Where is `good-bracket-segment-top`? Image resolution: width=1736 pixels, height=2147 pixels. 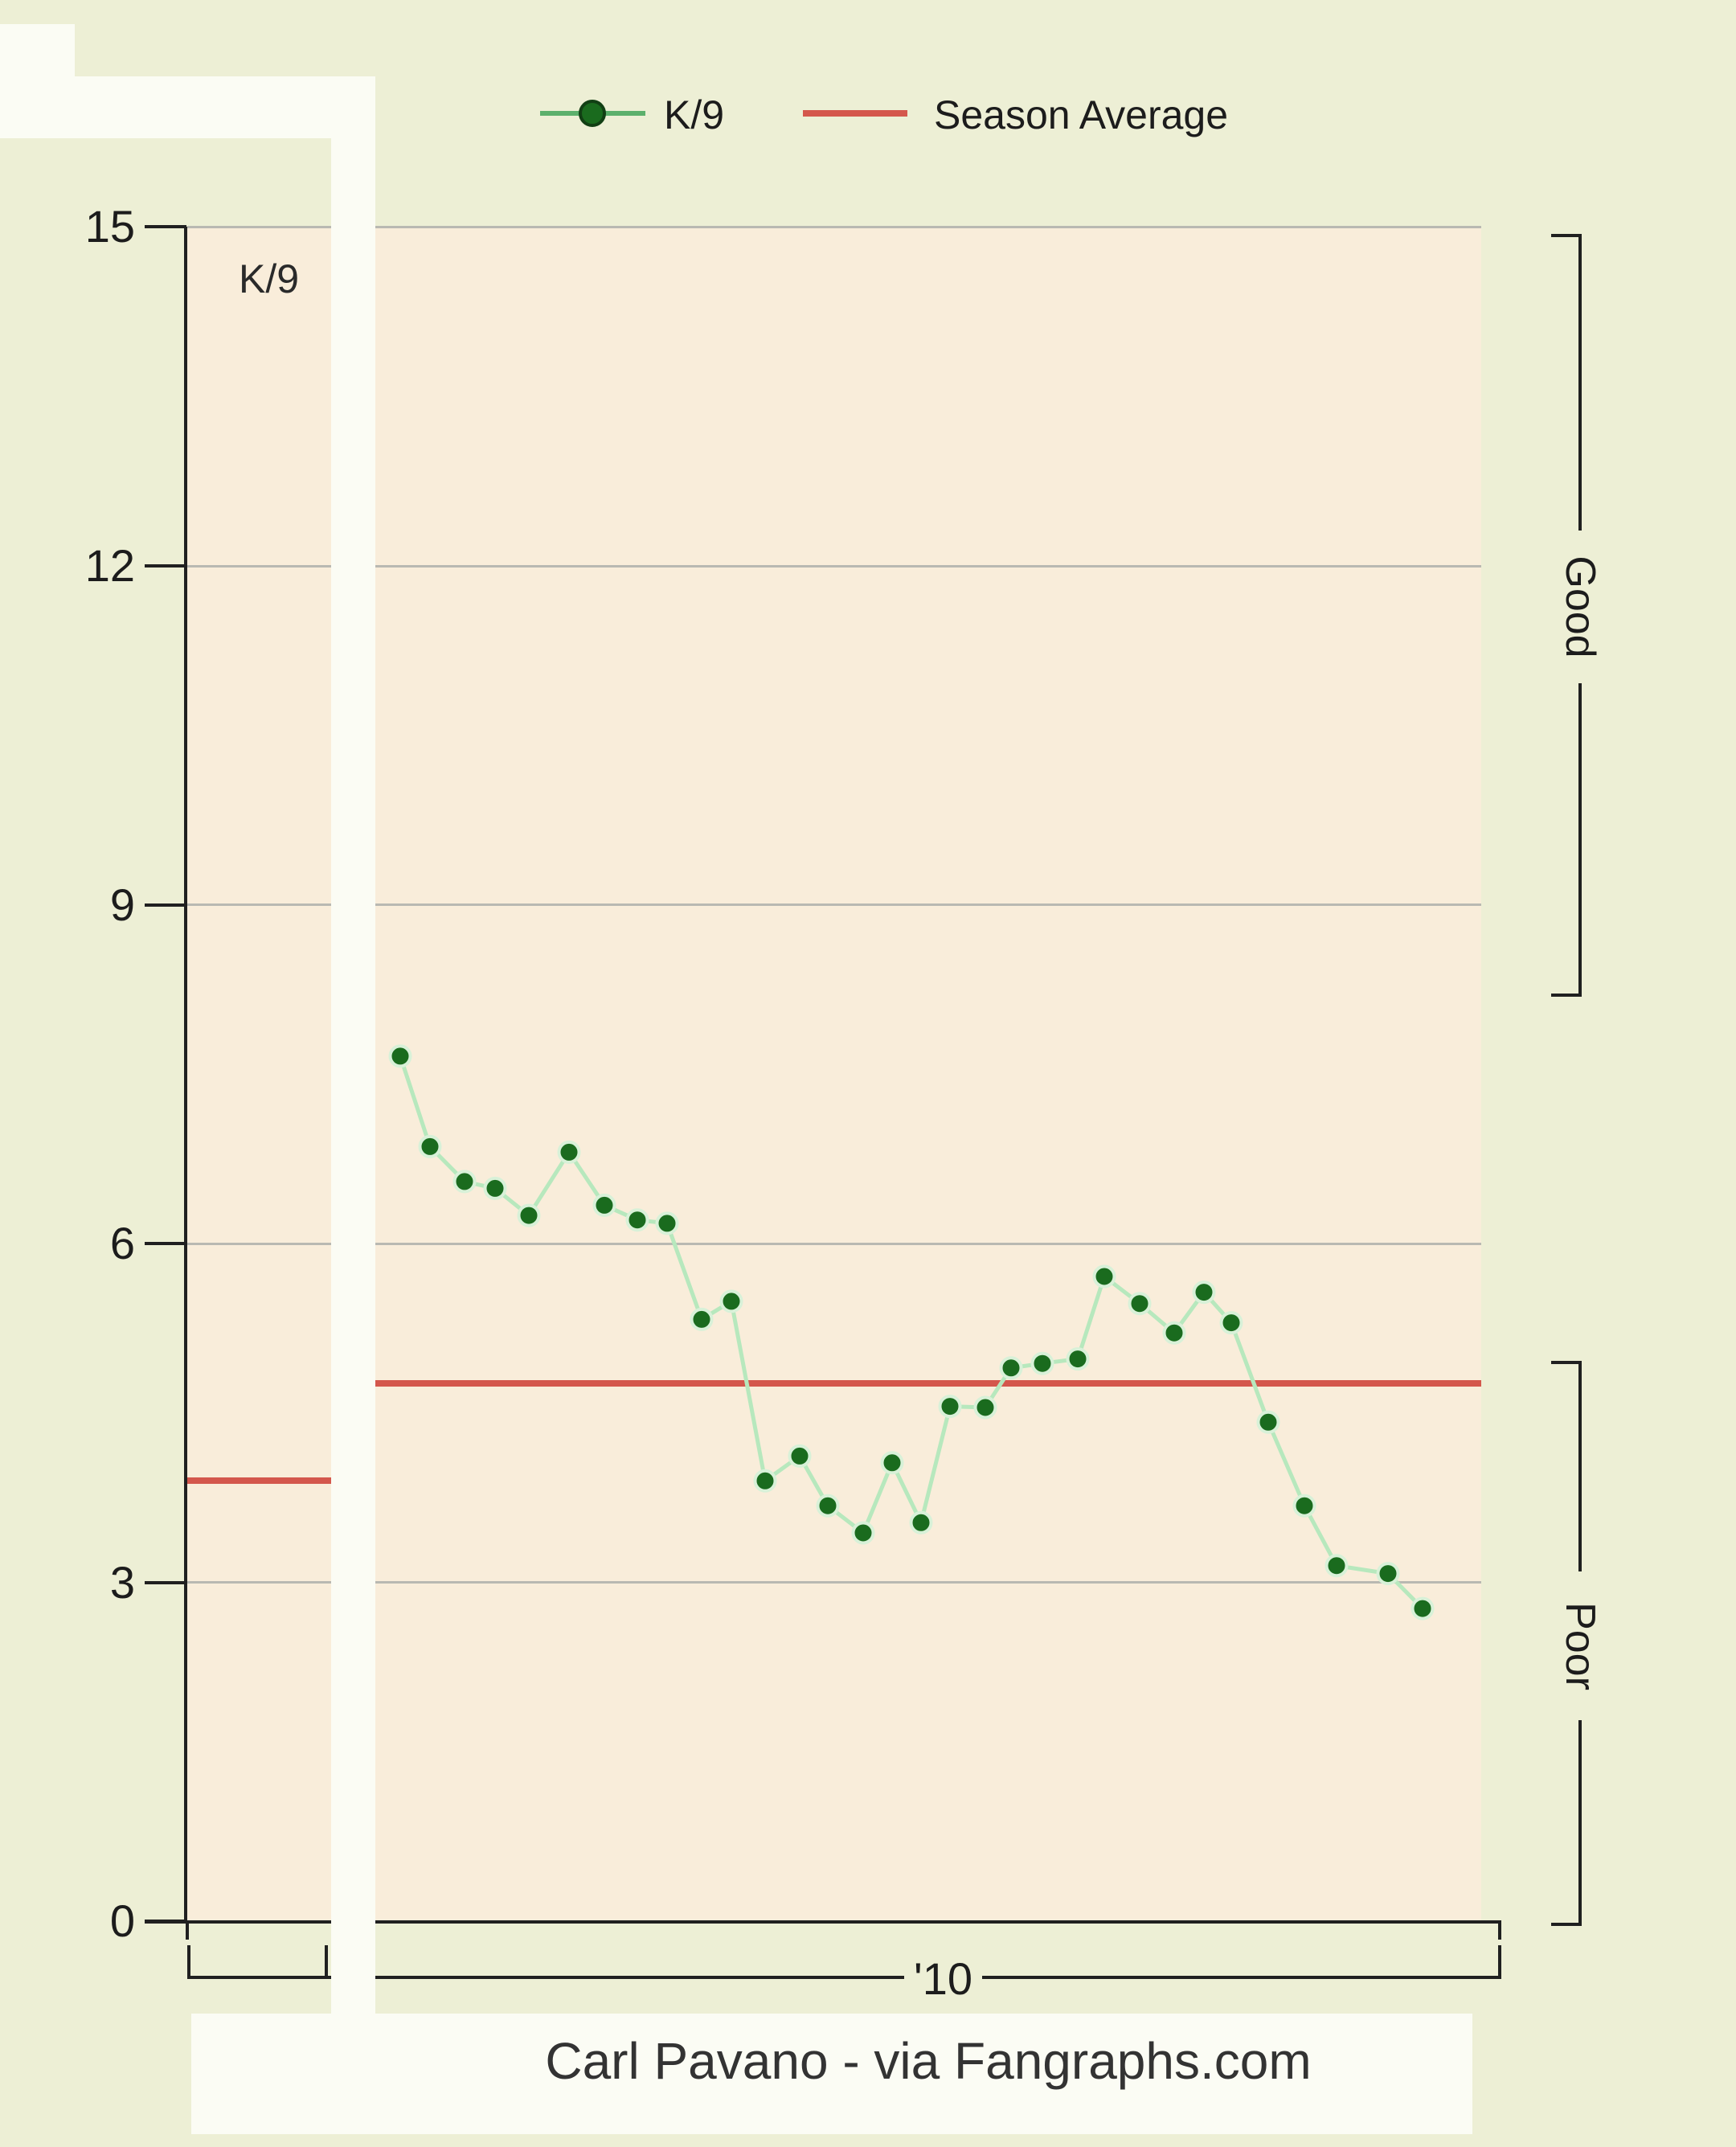
good-bracket-segment-top is located at coordinates (1580, 382).